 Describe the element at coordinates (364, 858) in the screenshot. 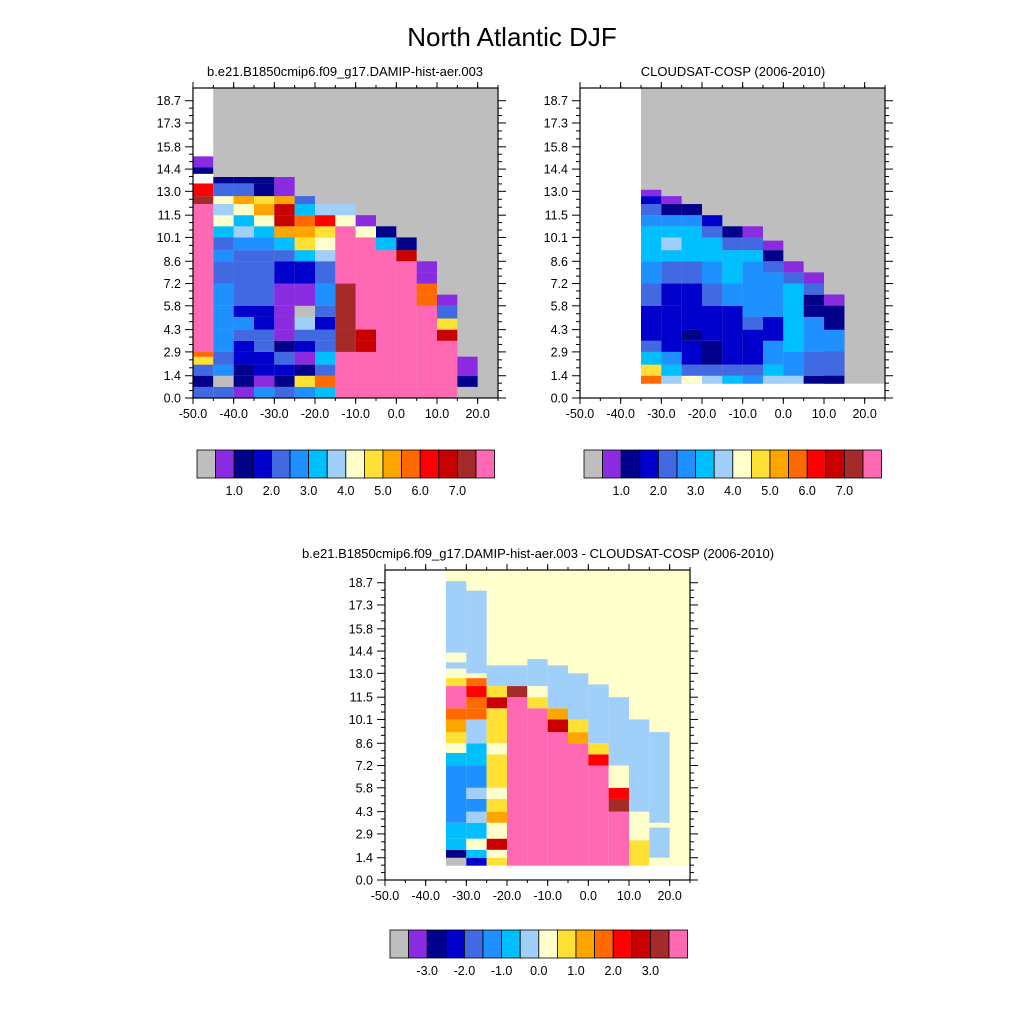

I see `y-tick-label: 1.4` at that location.